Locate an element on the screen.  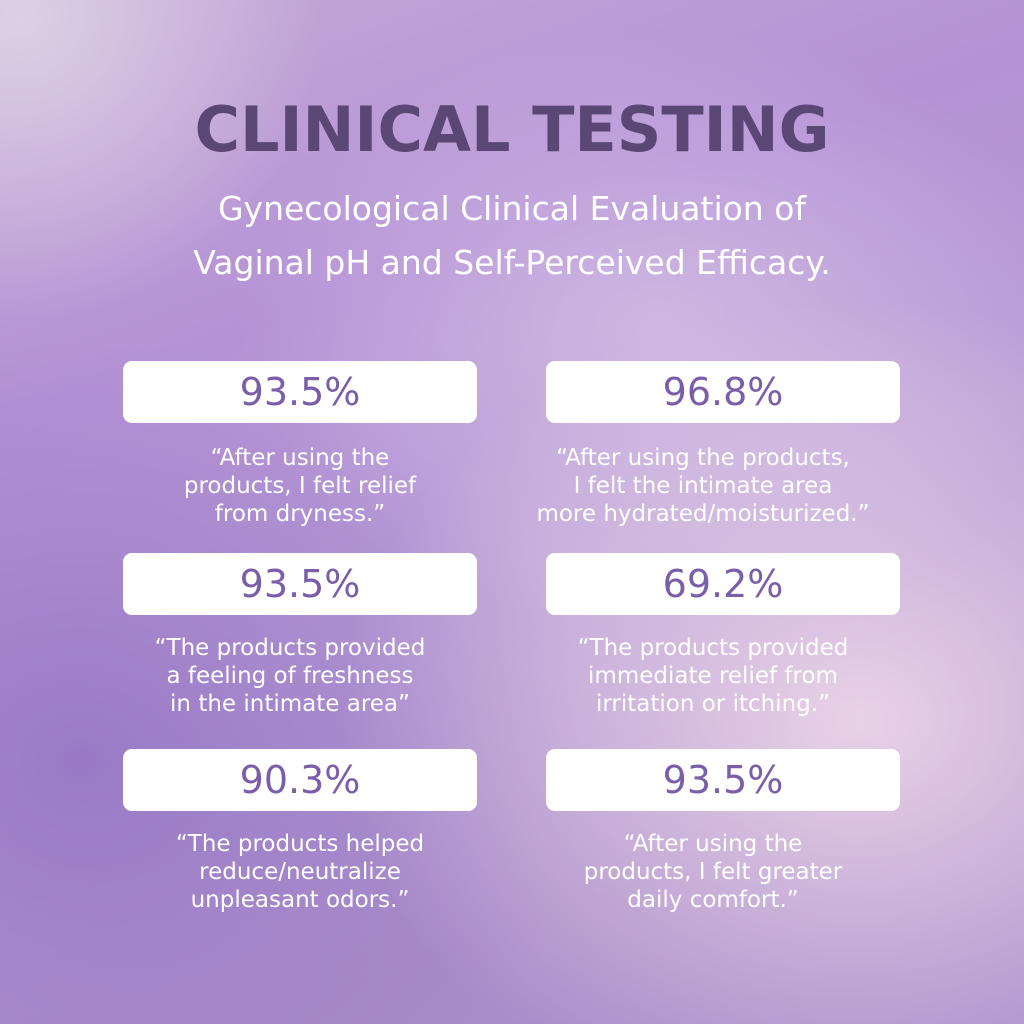
stat-value-box: 69.2% is located at coordinates (723, 584).